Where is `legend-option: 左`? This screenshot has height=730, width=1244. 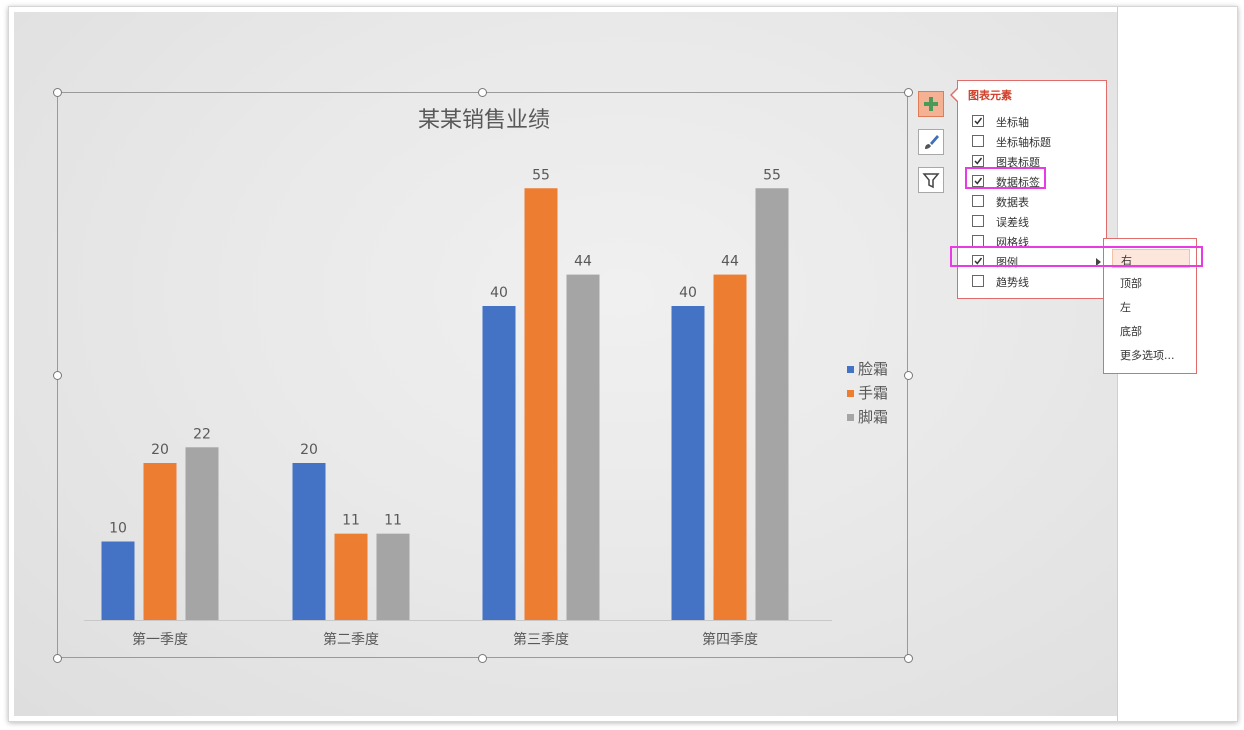
legend-option: 左 is located at coordinates (1151, 306).